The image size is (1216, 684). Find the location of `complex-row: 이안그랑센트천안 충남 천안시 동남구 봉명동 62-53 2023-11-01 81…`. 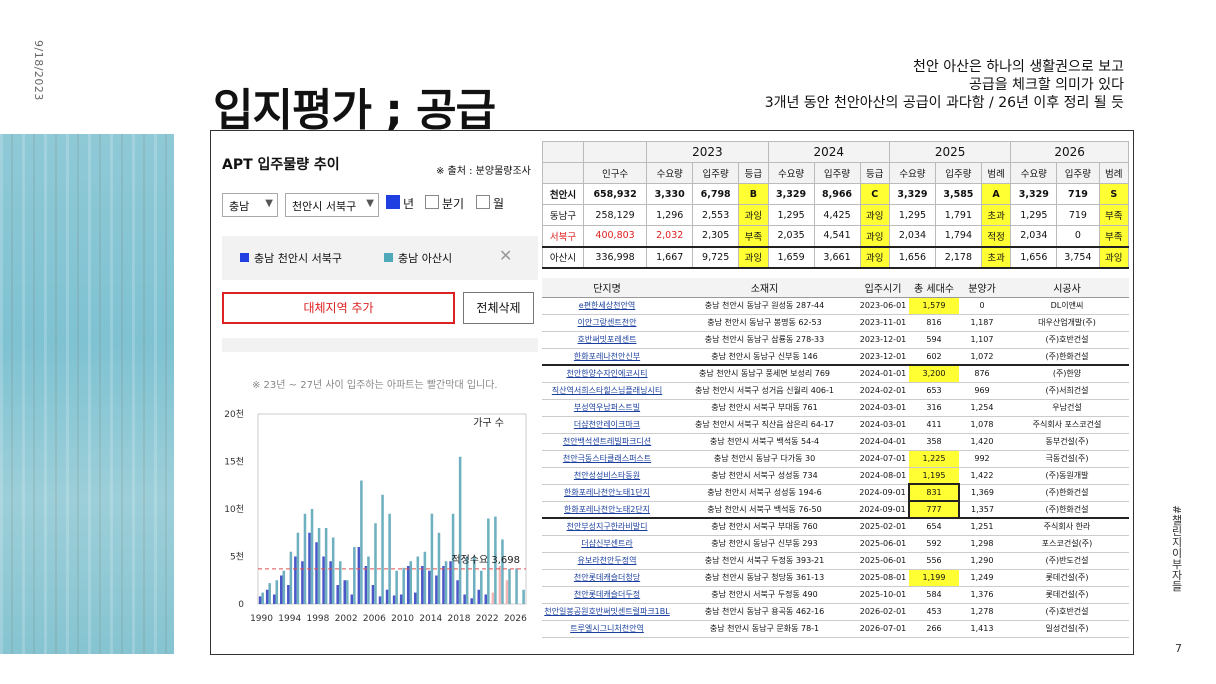

complex-row: 이안그랑센트천안 충남 천안시 동남구 봉명동 62-53 2023-11-01 81… is located at coordinates (835, 323).